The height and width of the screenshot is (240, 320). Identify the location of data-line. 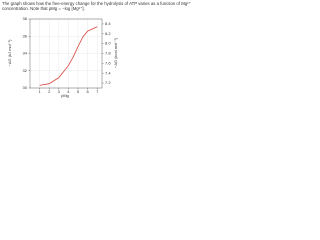
(68, 56).